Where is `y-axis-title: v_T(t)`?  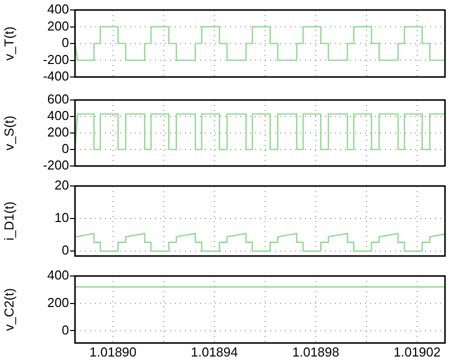
y-axis-title: v_T(t) is located at coordinates (8, 43).